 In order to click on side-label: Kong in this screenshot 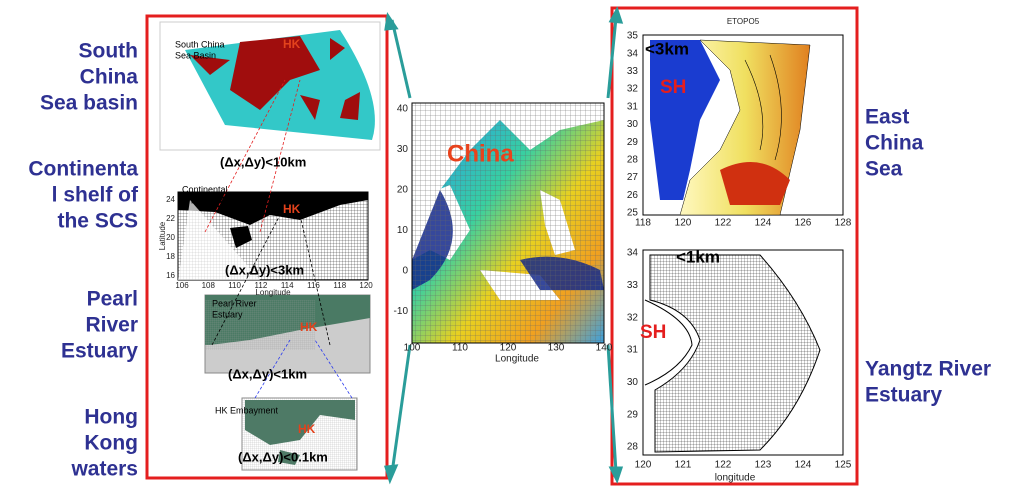, I will do `click(111, 443)`.